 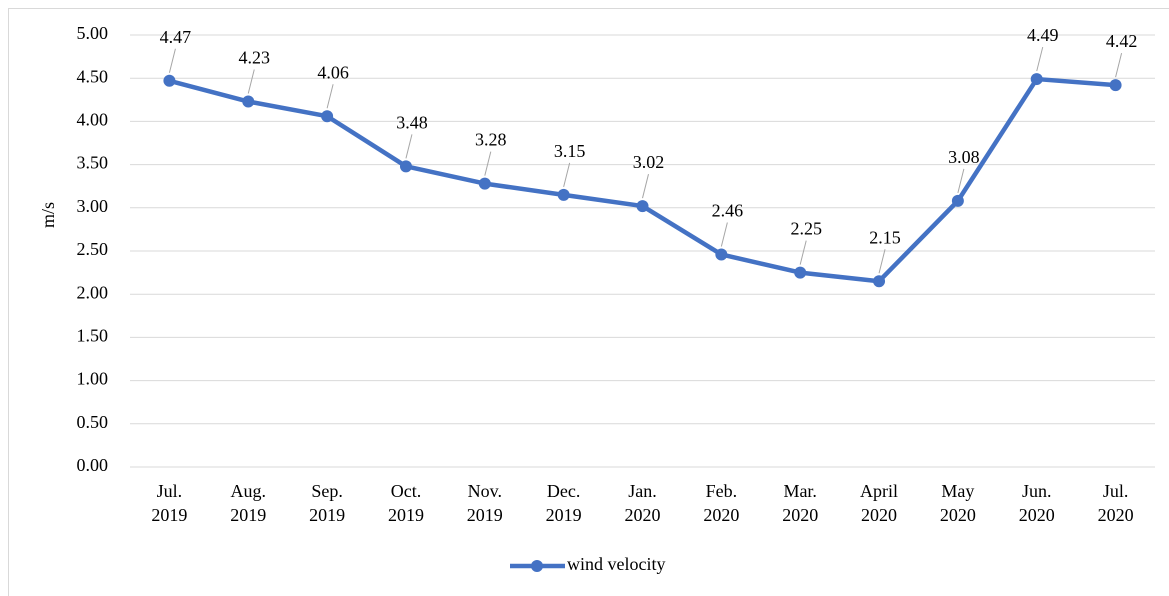 I want to click on value-label: 2.25, so click(x=806, y=229).